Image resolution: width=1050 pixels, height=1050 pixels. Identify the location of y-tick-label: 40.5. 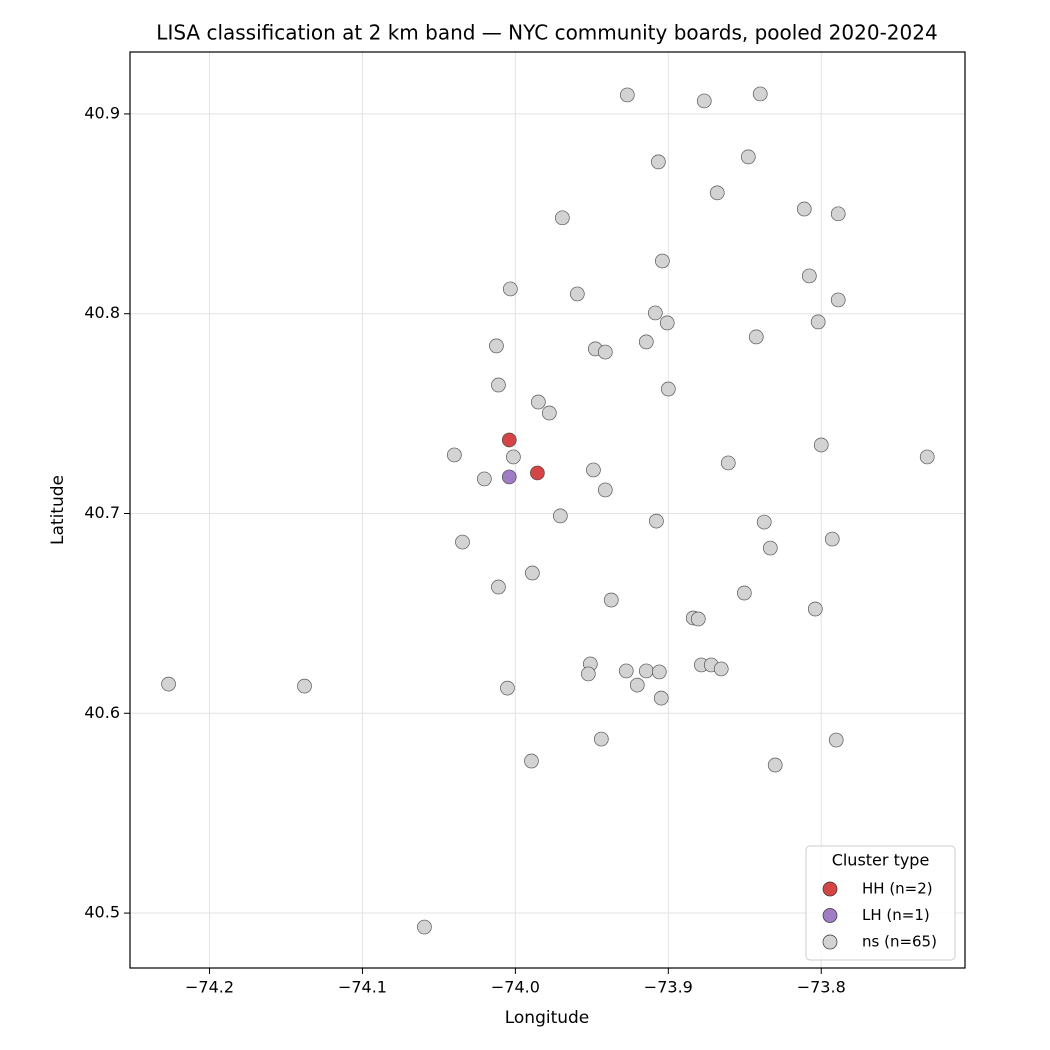
(102, 912).